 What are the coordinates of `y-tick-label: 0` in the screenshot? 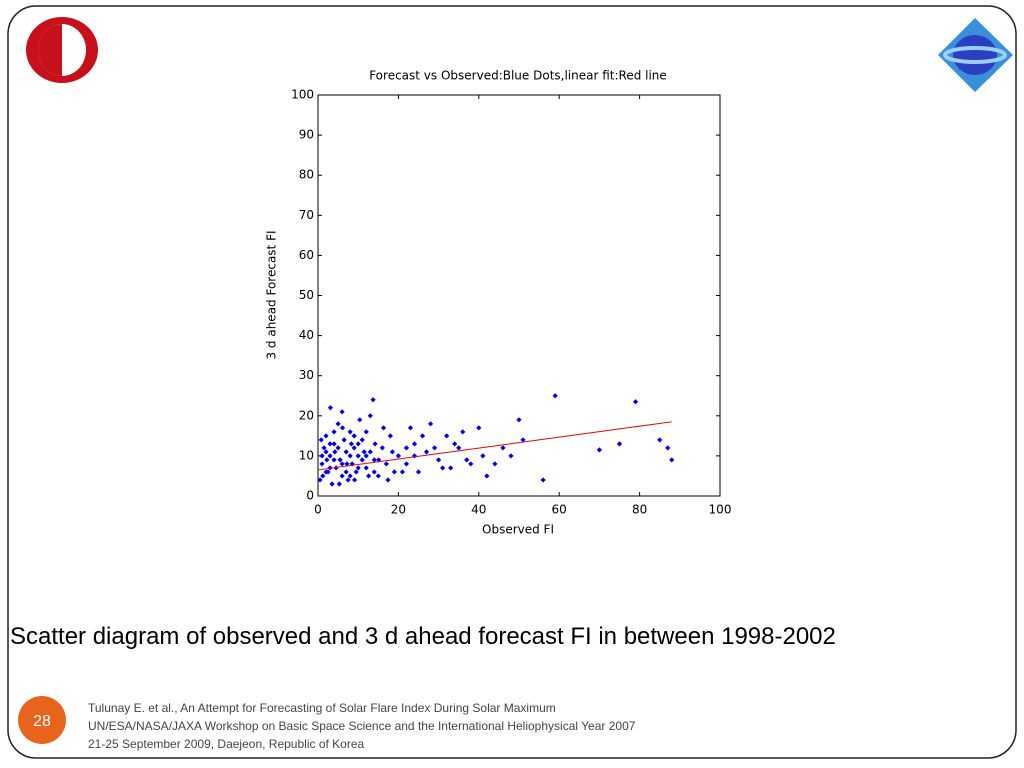 It's located at (310, 496).